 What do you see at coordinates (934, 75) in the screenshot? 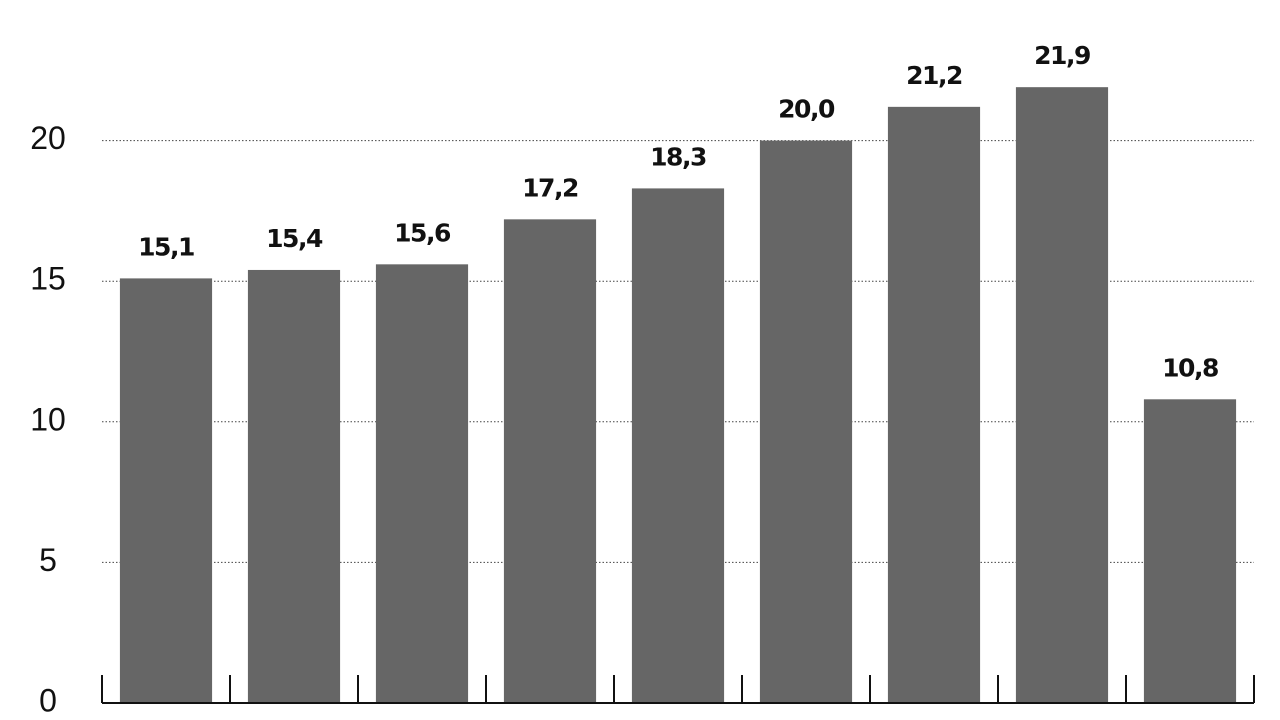
I see `value-label: 21,2` at bounding box center [934, 75].